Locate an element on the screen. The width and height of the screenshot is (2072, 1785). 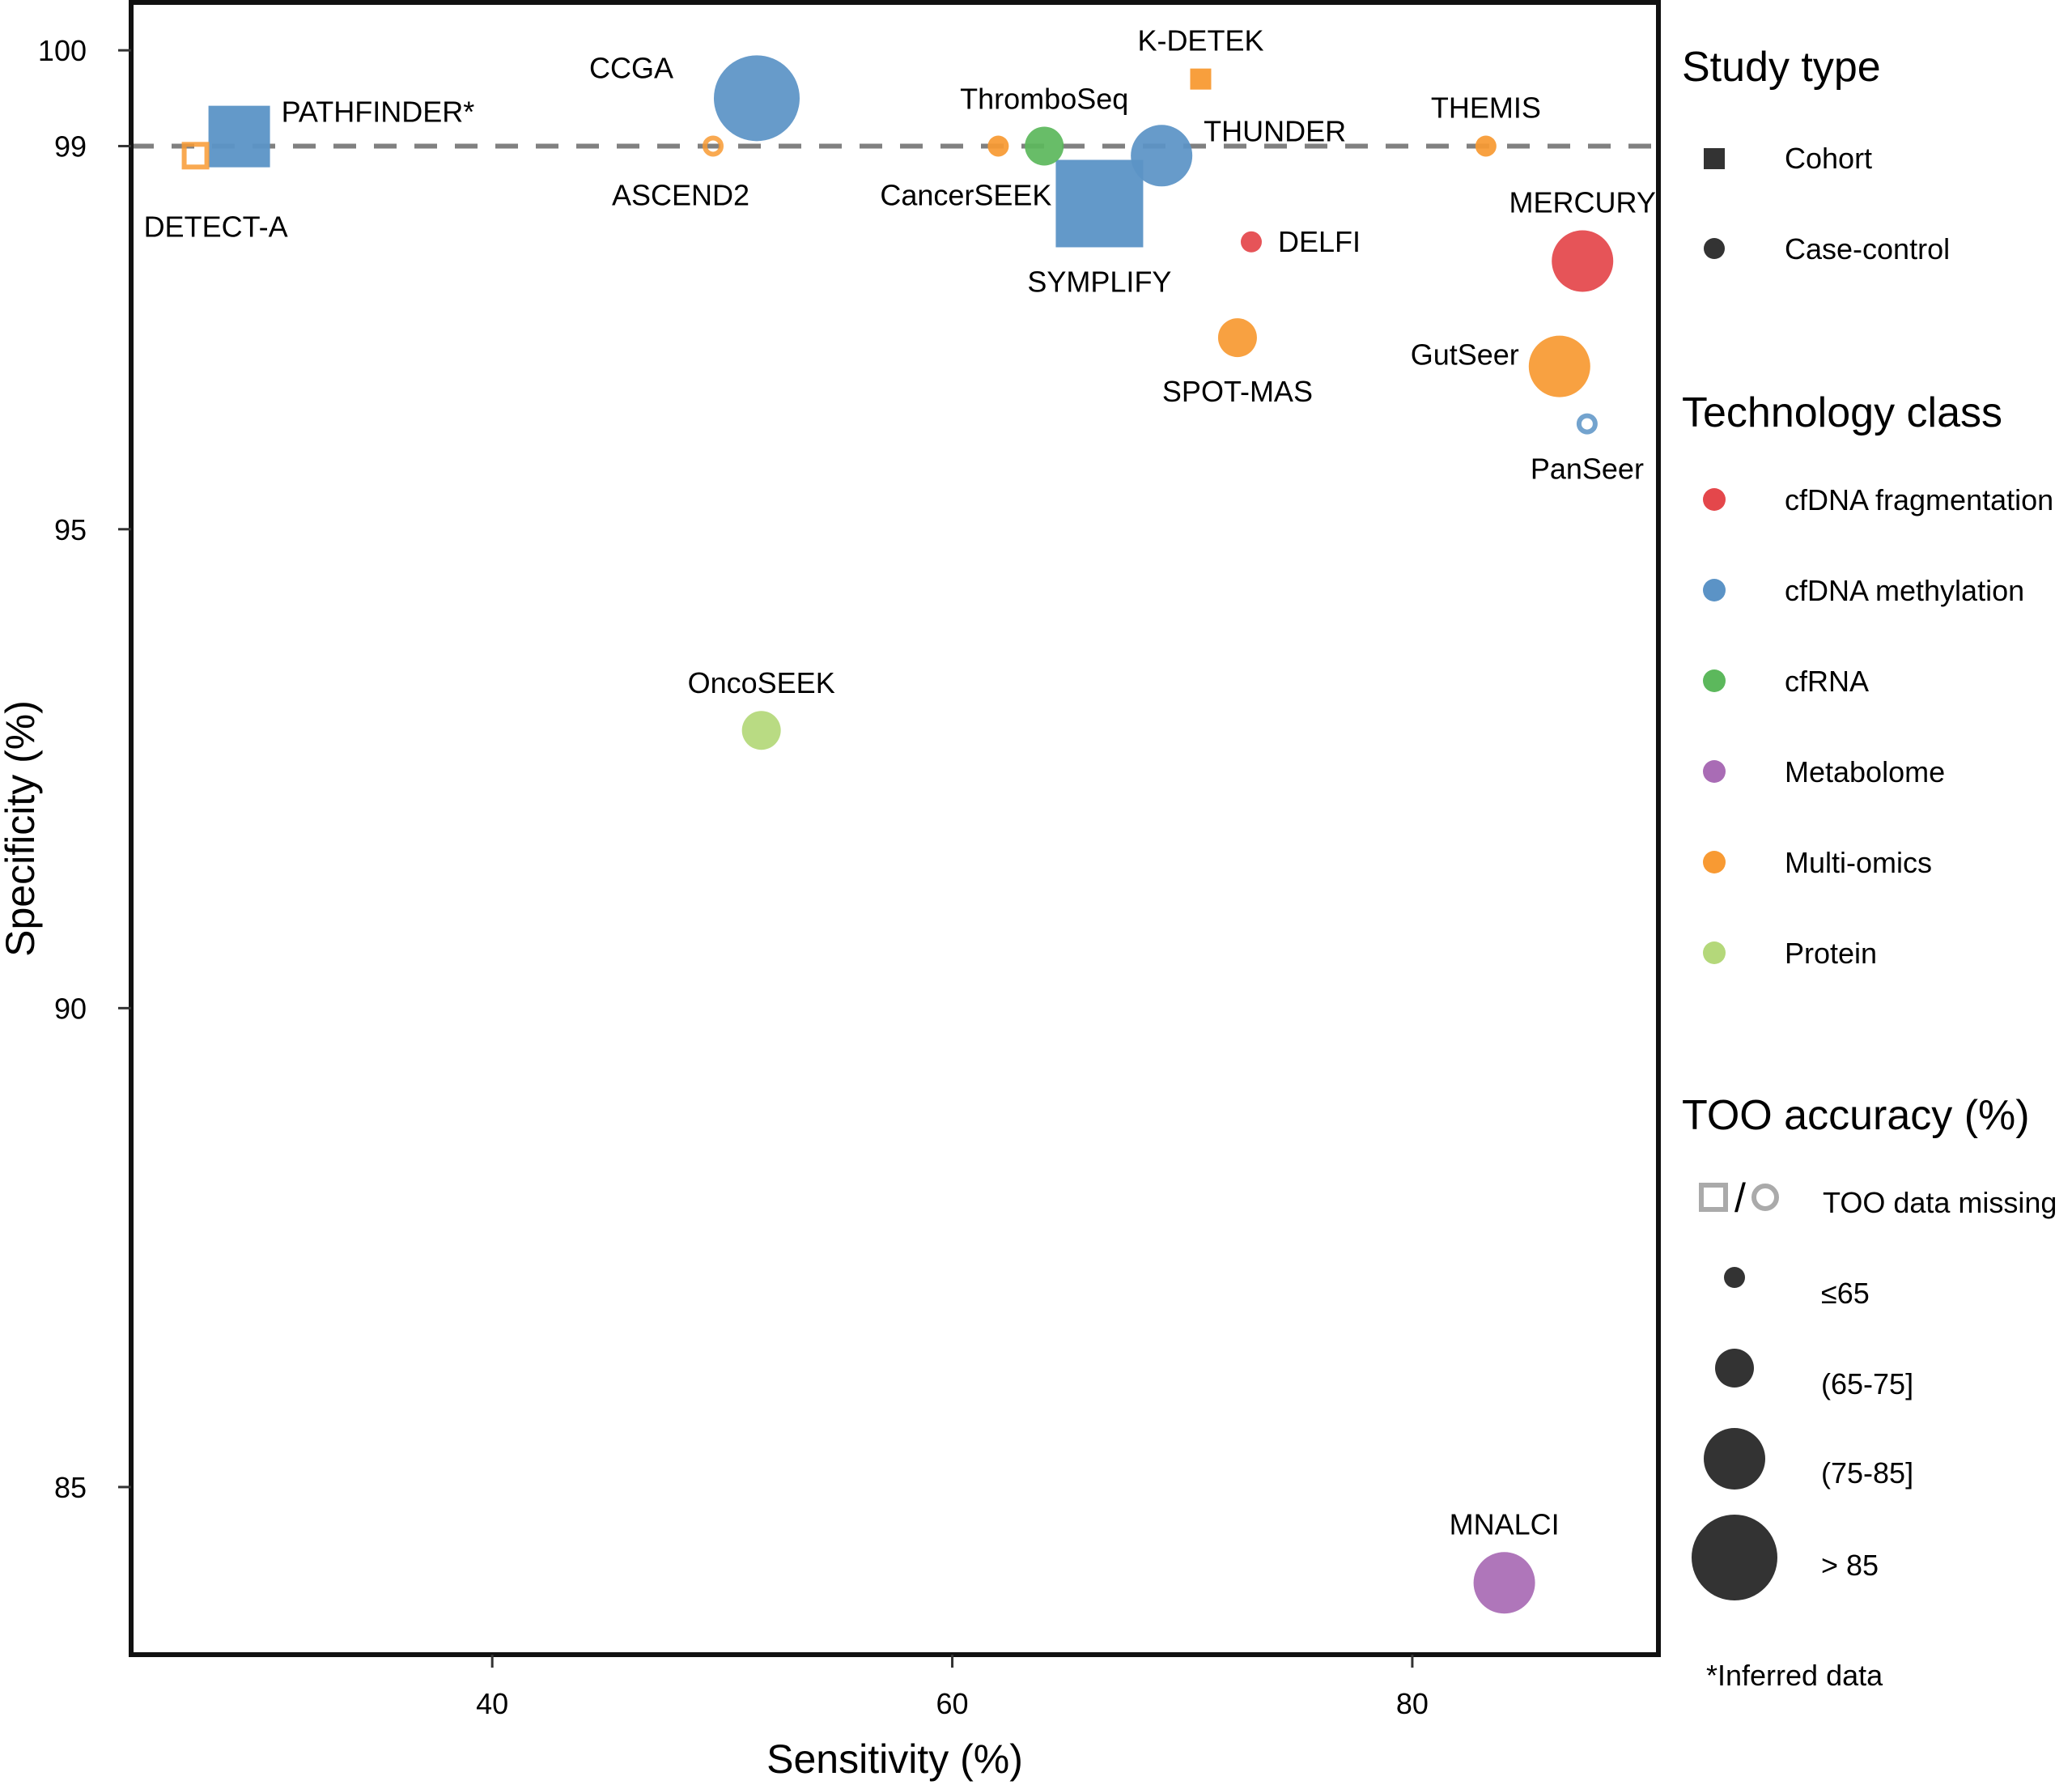
point-marker-gutseer is located at coordinates (1559, 366).